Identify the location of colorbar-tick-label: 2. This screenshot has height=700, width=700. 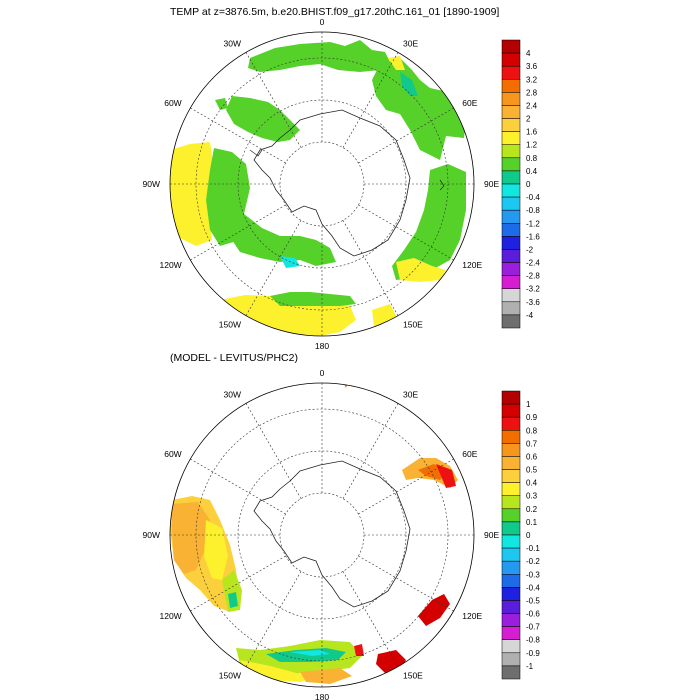
(528, 119).